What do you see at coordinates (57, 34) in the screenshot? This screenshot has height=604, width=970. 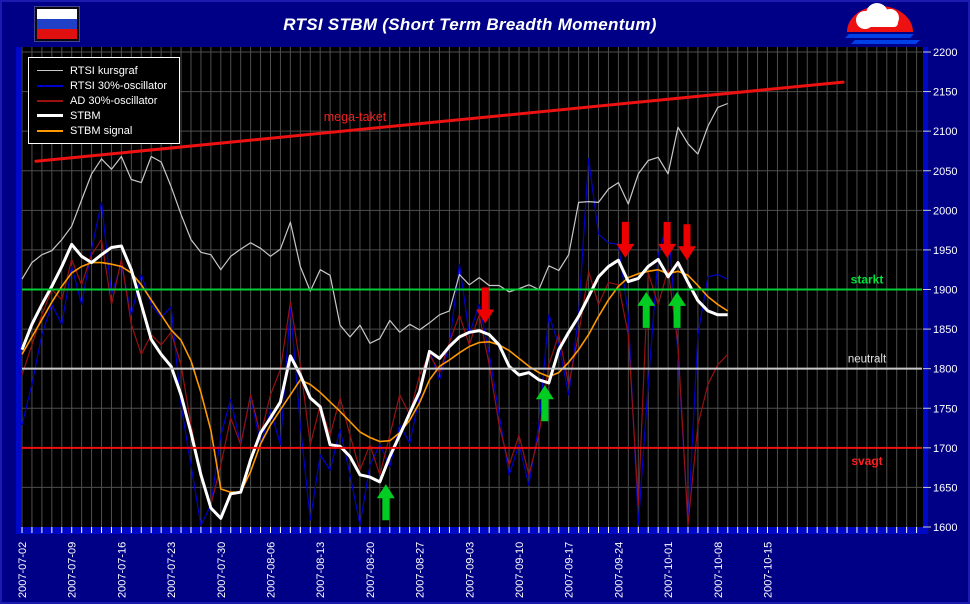 I see `flag-red-stripe` at bounding box center [57, 34].